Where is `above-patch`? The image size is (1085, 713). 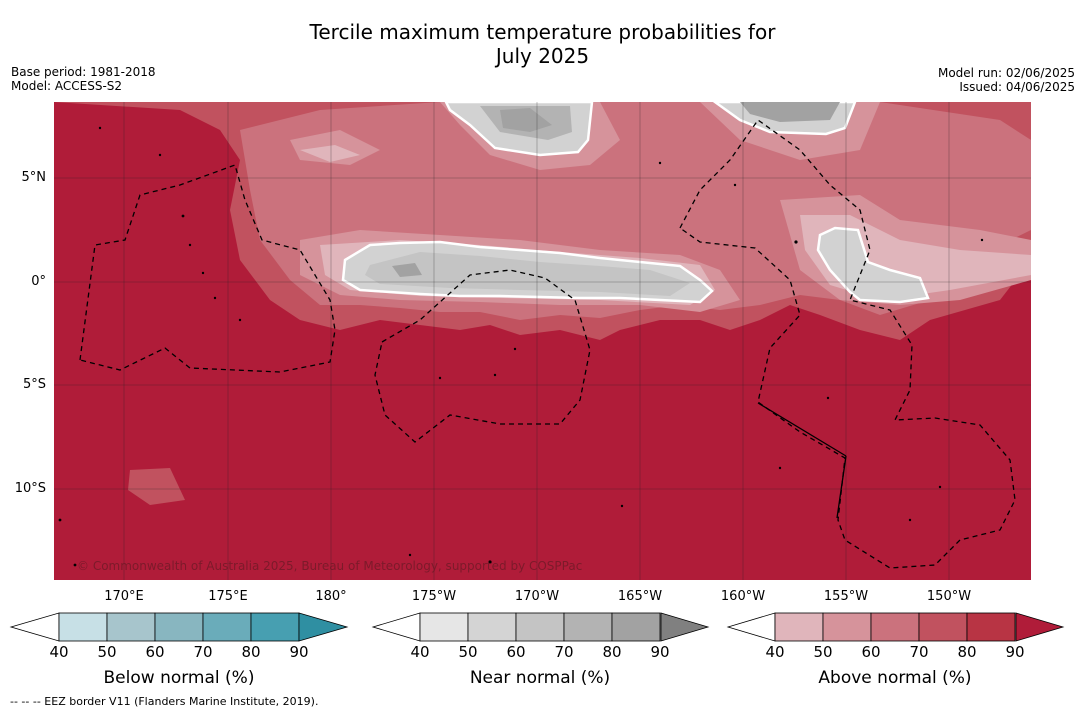
above-patch is located at coordinates (156, 486).